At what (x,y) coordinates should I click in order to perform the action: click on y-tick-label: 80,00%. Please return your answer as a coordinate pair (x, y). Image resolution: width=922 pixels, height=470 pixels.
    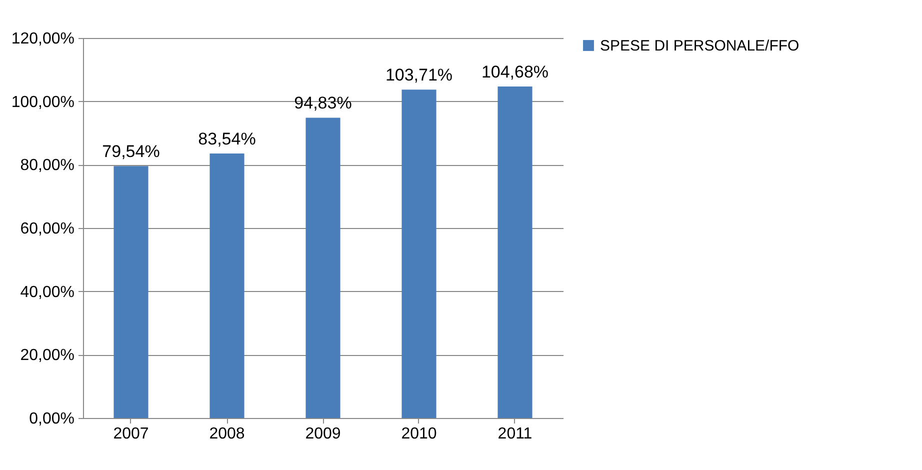
    Looking at the image, I should click on (47, 165).